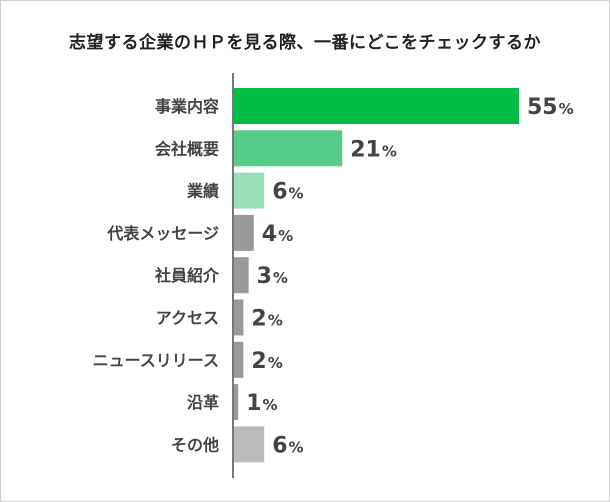 The height and width of the screenshot is (502, 610). Describe the element at coordinates (305, 43) in the screenshot. I see `chart-title: 志望する企業のＨＰを見る際、一番にどこをチェックするか` at that location.